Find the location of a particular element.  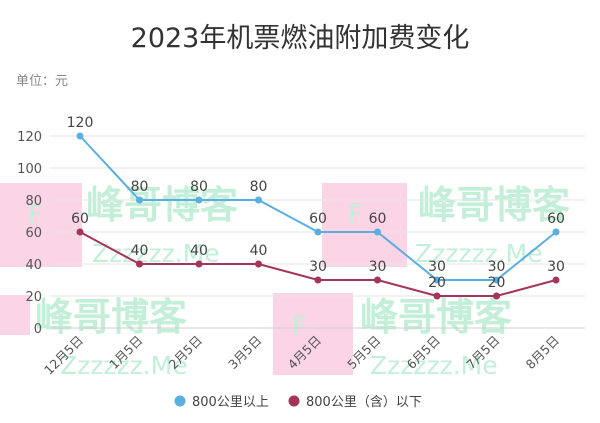

y-tick-label: 40 is located at coordinates (33, 265).